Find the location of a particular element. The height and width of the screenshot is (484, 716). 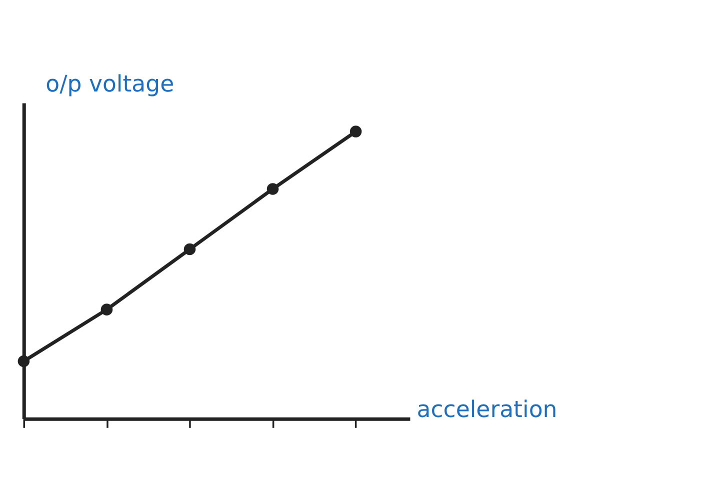

y-axis-title: o/p voltage is located at coordinates (110, 84).